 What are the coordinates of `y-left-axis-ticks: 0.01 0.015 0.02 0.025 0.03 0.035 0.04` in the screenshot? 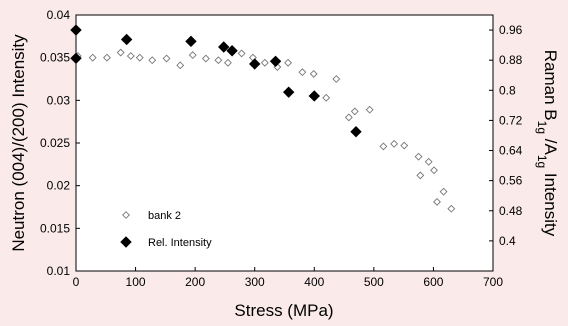 It's located at (60, 143).